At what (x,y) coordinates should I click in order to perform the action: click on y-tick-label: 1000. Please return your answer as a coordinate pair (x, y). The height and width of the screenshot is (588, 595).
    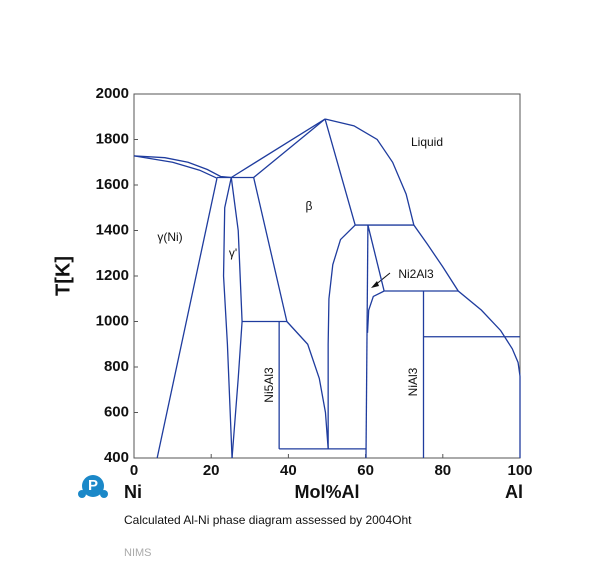
    Looking at the image, I should click on (112, 320).